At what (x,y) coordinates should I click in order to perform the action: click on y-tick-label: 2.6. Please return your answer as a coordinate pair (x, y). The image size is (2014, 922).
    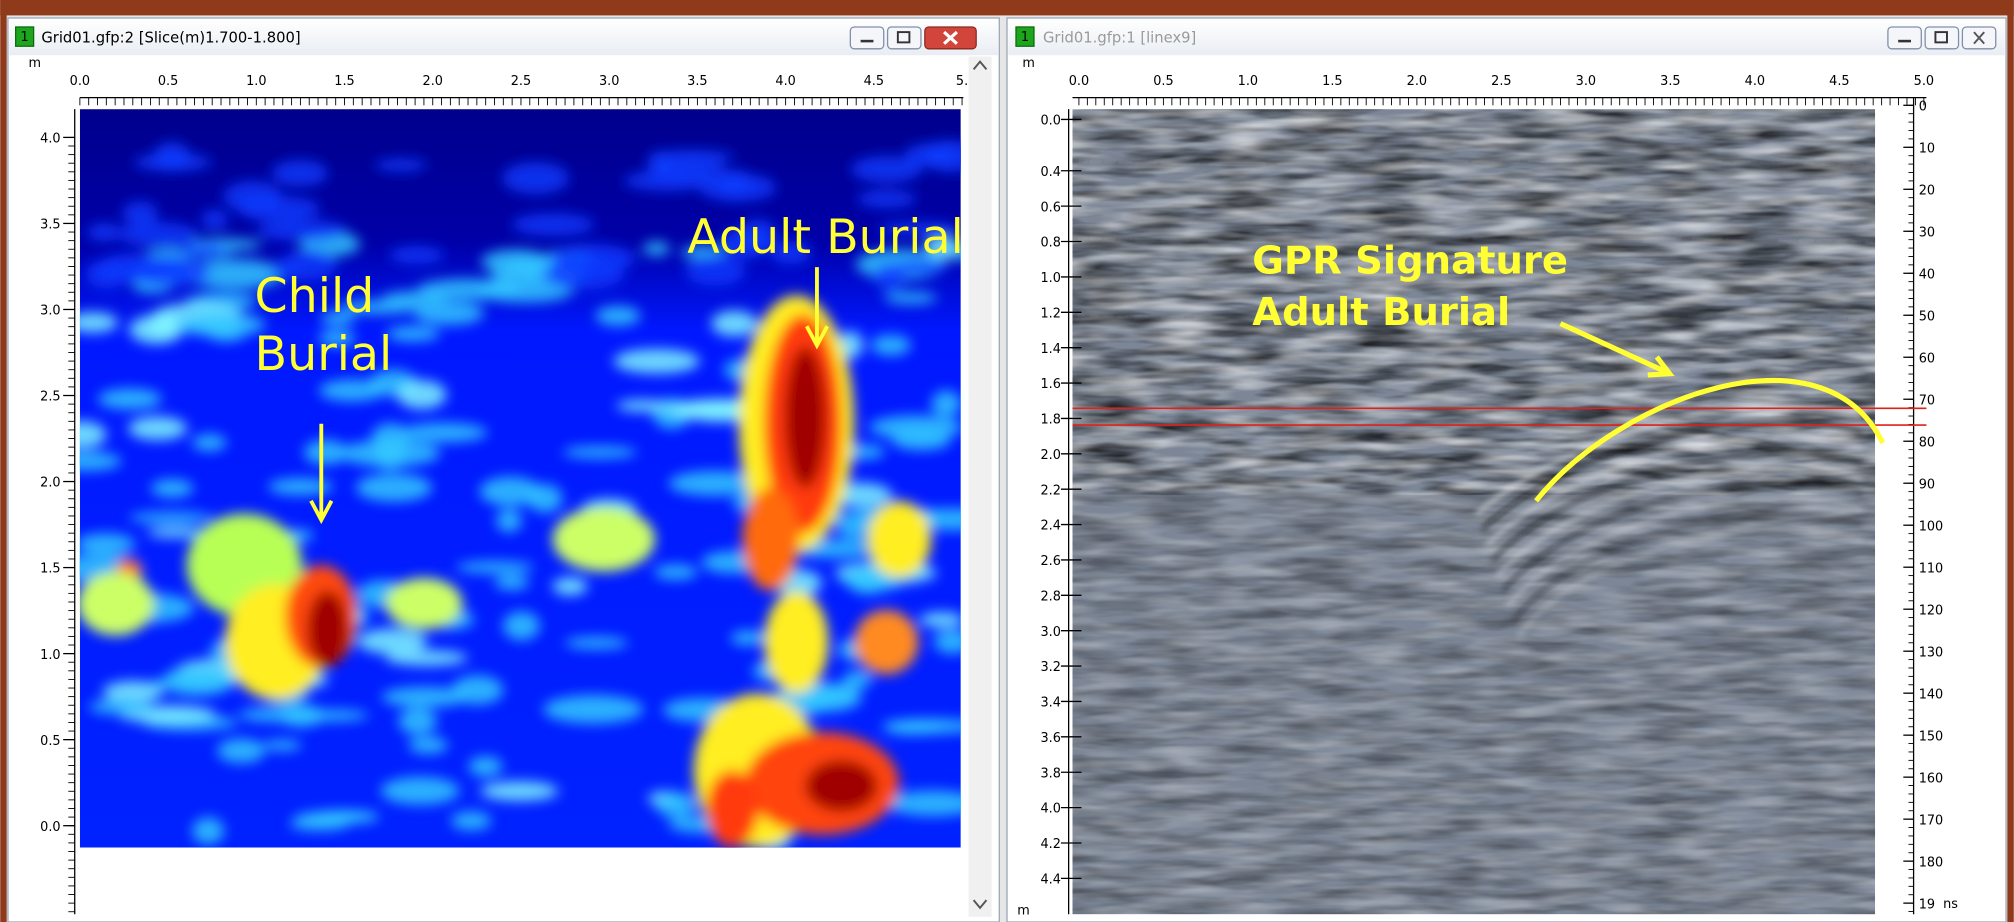
    Looking at the image, I should click on (1051, 561).